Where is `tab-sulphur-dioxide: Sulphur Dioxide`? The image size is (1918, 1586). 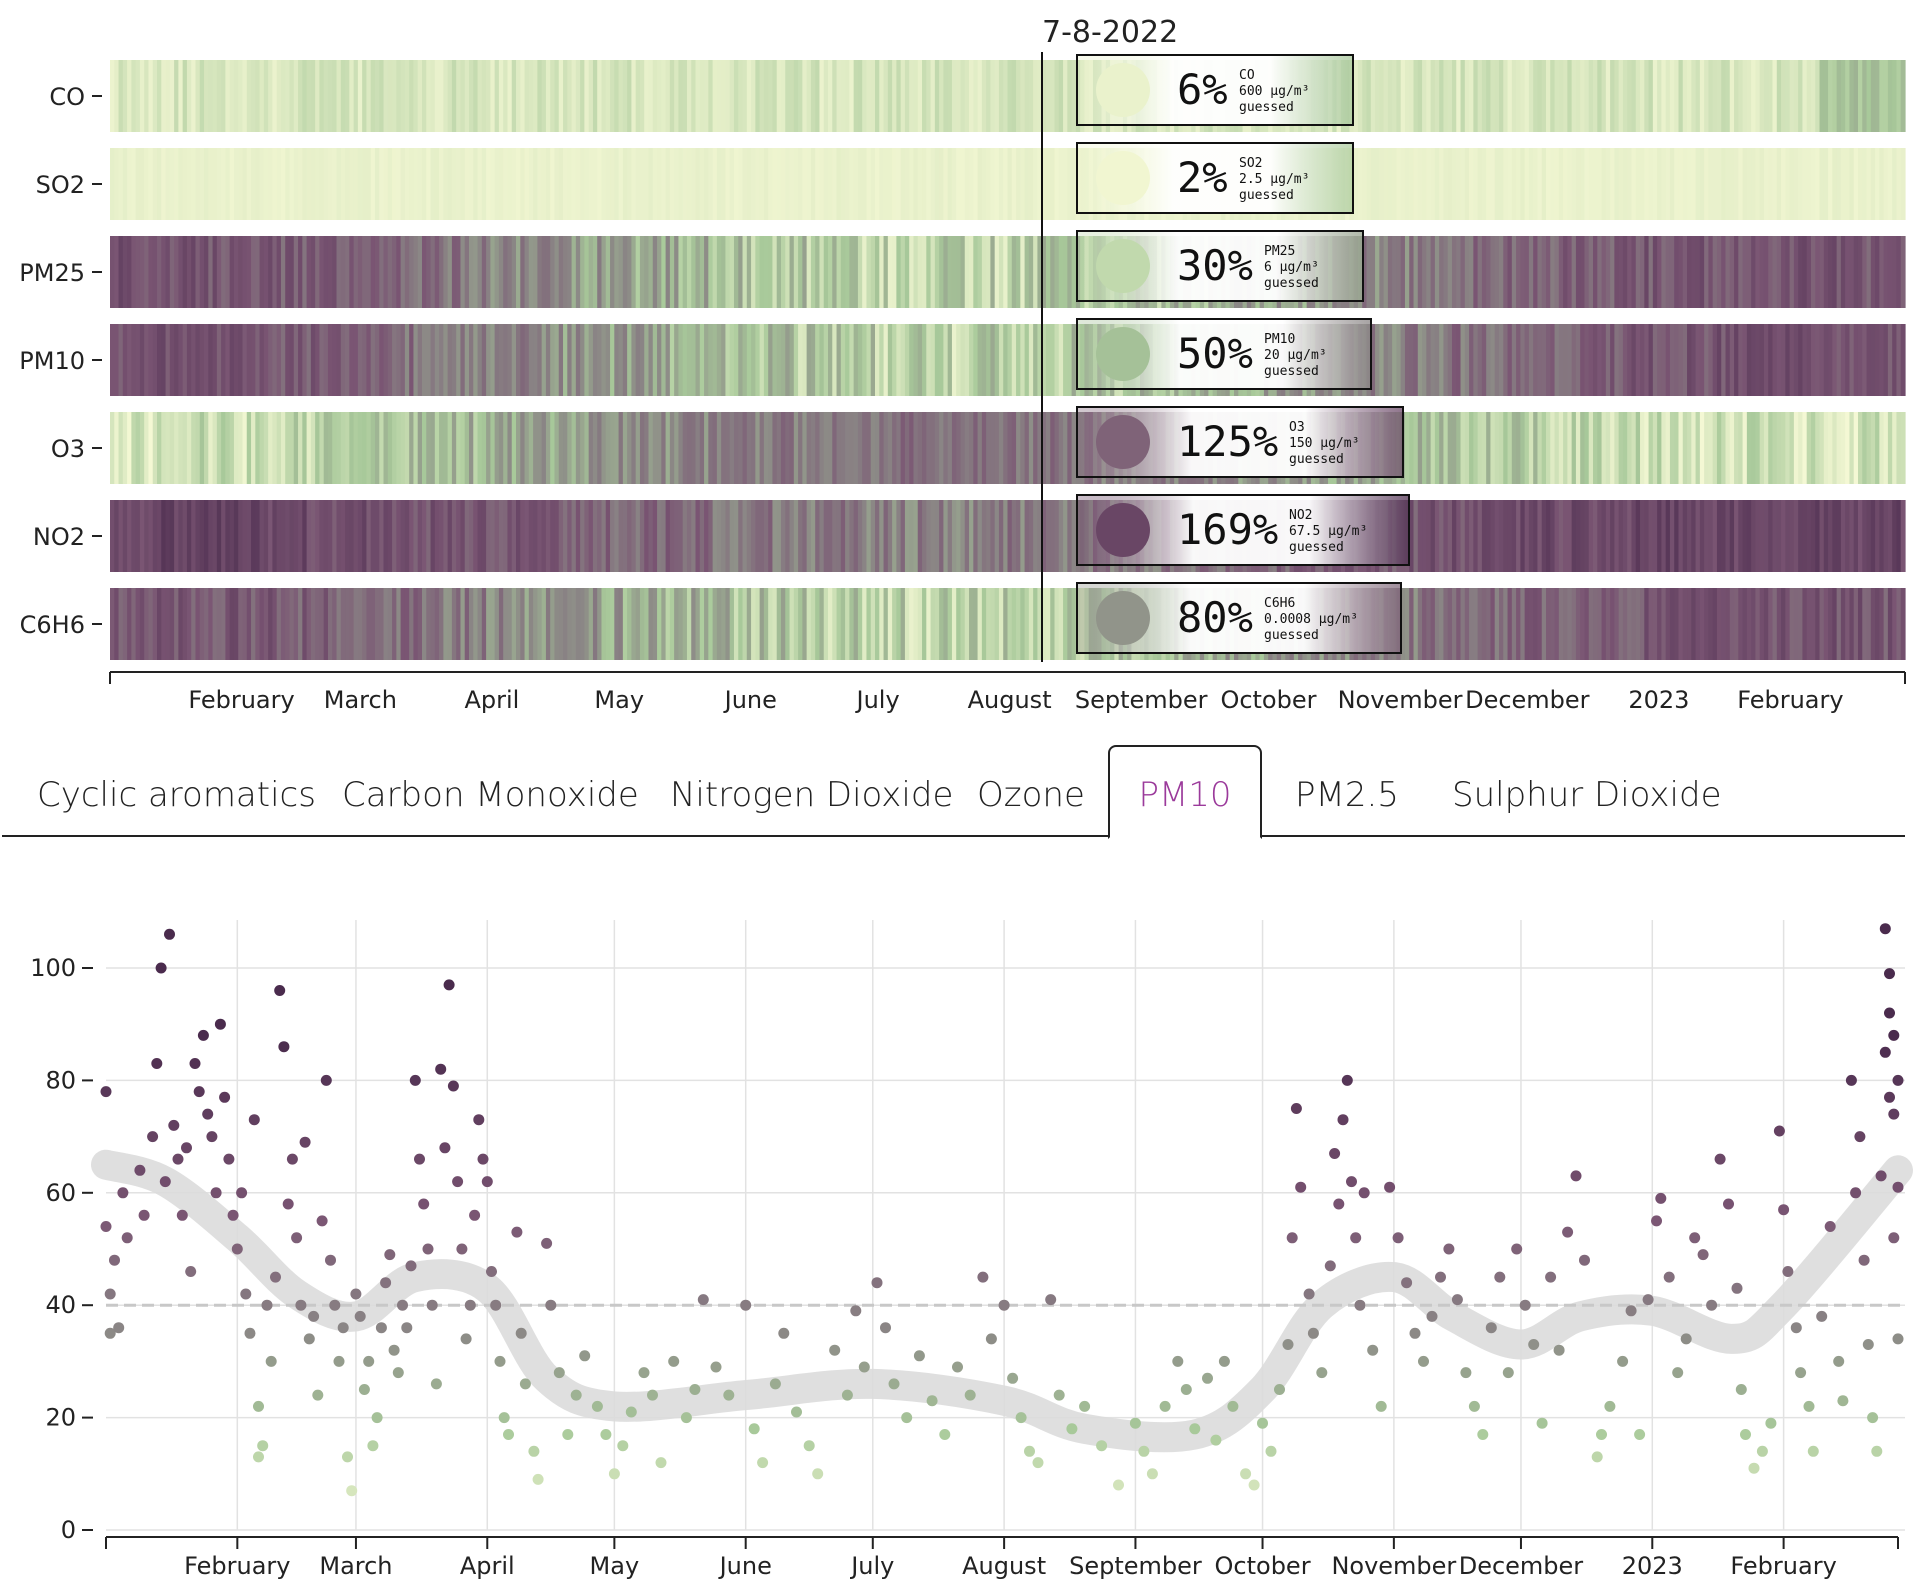
tab-sulphur-dioxide: Sulphur Dioxide is located at coordinates (1587, 795).